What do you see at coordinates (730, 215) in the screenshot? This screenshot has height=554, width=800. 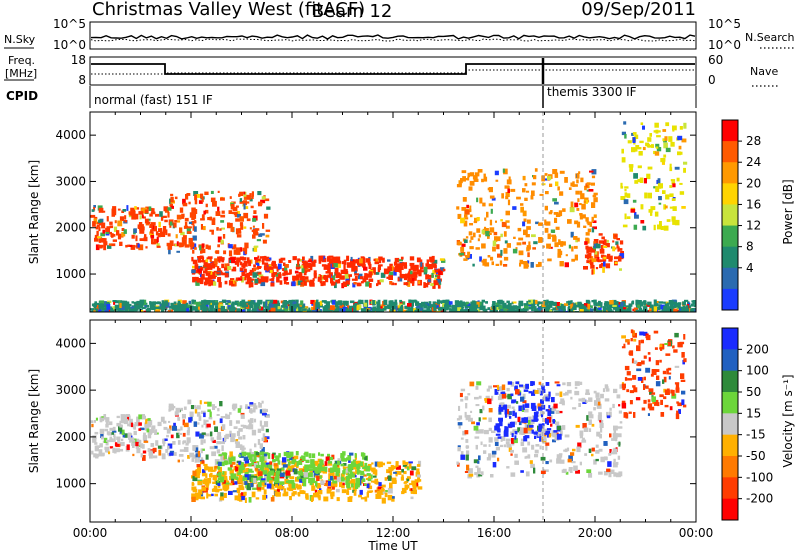 I see `colorbar-frame` at bounding box center [730, 215].